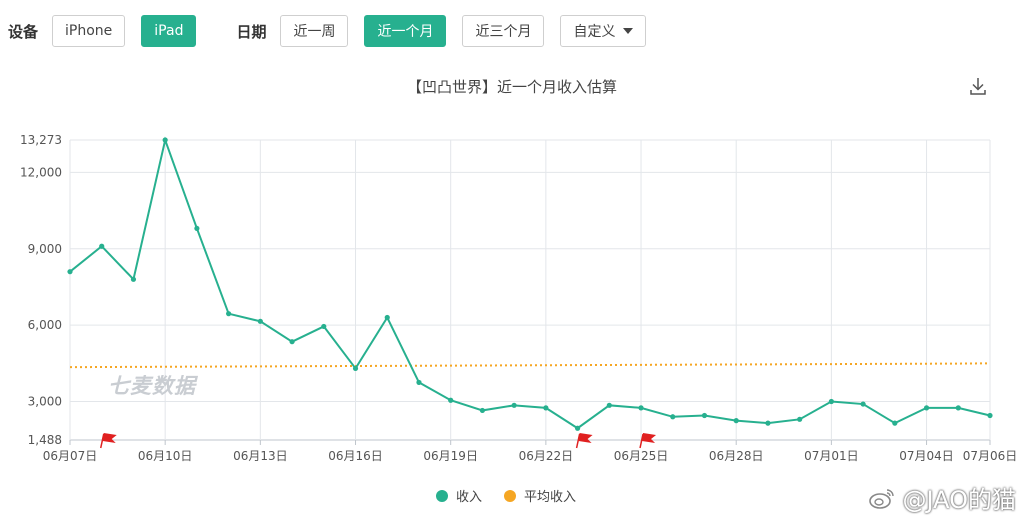  I want to click on weibo-logo-icon, so click(882, 498).